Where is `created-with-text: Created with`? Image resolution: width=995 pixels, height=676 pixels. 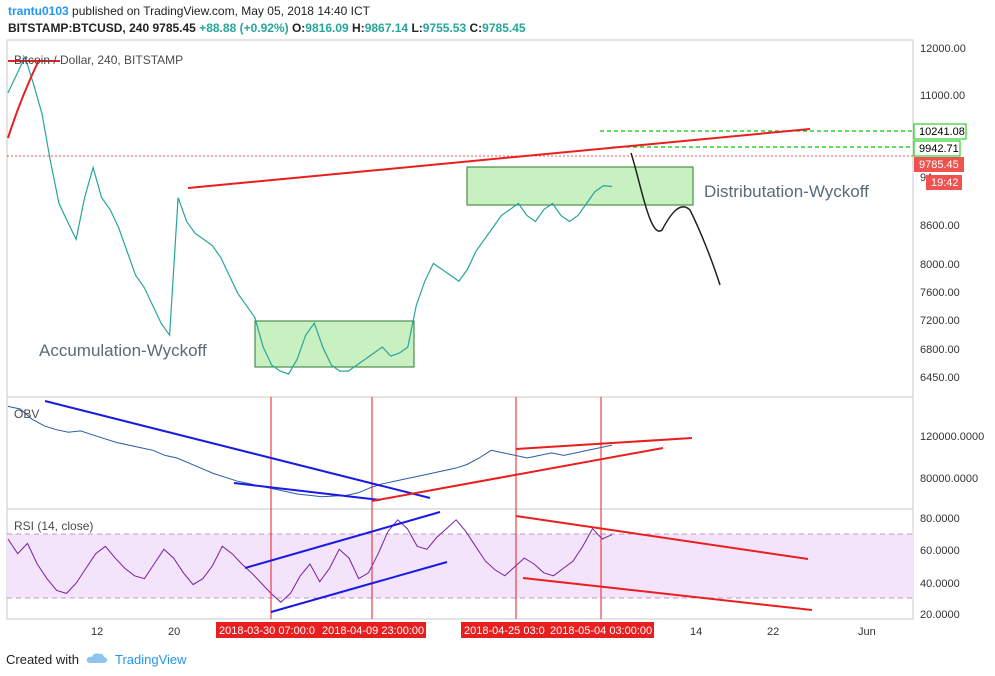
created-with-text: Created with is located at coordinates (42, 659).